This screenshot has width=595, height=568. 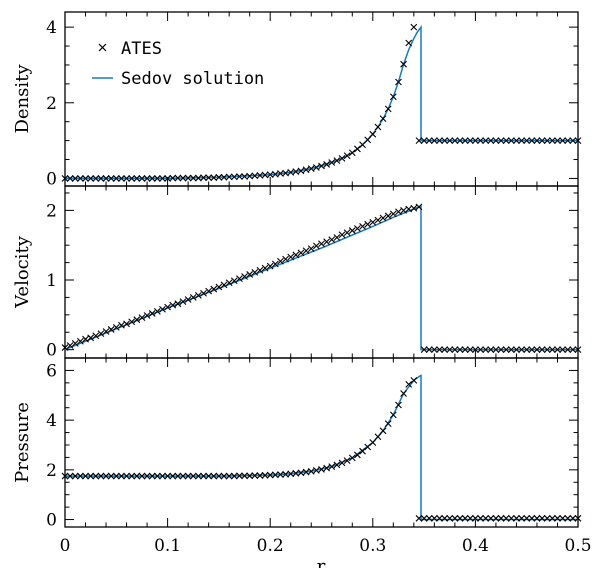 I want to click on pressure-y-tick-label: 2, so click(x=51, y=471).